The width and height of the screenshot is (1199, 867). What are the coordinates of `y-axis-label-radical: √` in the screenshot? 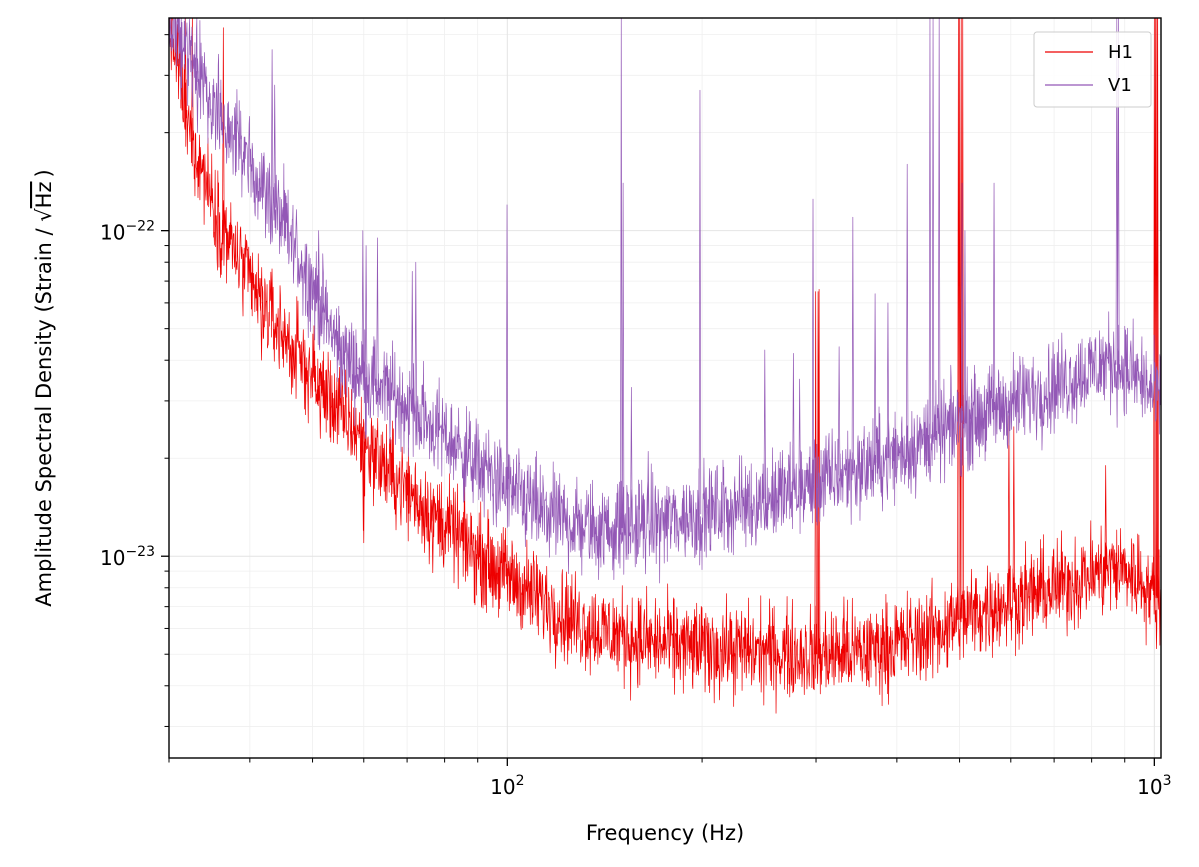 It's located at (44, 215).